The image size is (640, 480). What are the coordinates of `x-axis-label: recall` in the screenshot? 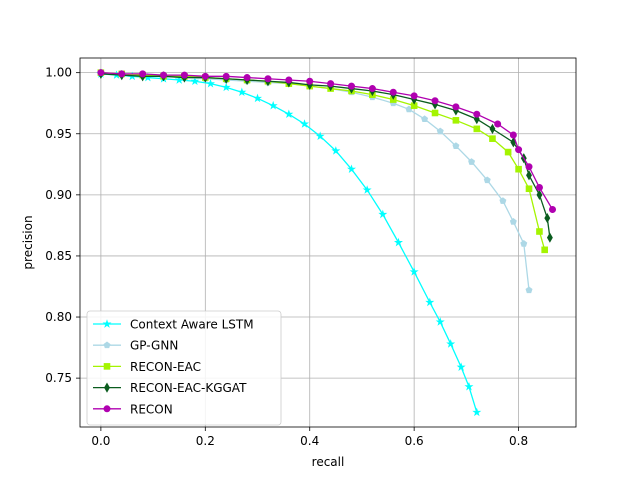 It's located at (328, 462).